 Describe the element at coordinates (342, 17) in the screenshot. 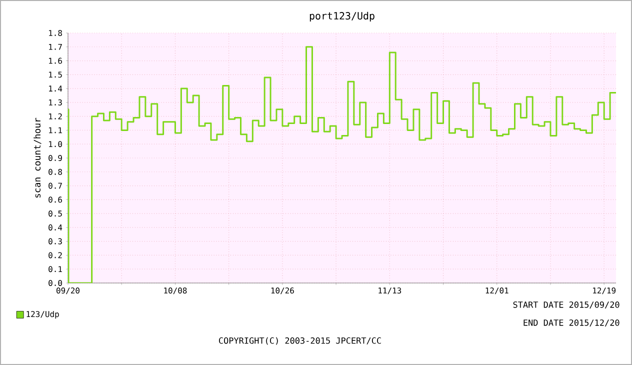

I see `chart-title: port123/Udp` at that location.